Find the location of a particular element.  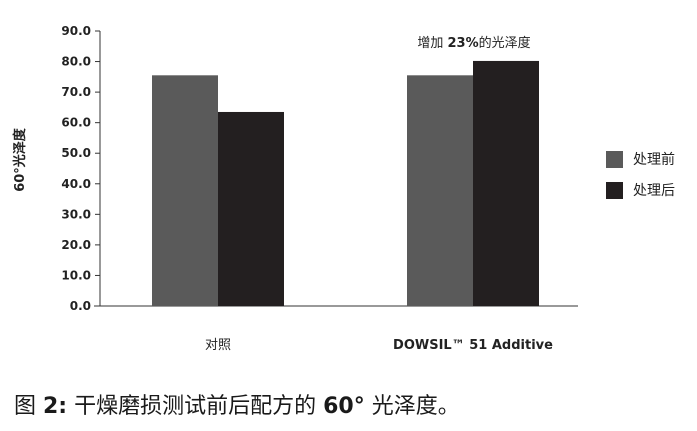

y-tick-label: 10.0 is located at coordinates (76, 275).